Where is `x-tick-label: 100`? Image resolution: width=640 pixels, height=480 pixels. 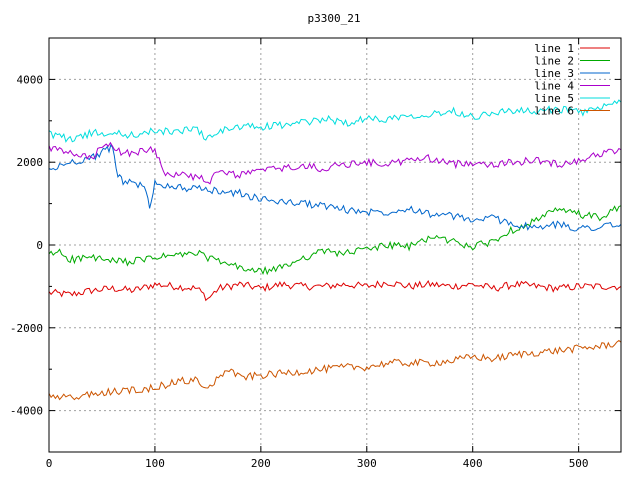 x-tick-label: 100 is located at coordinates (155, 463).